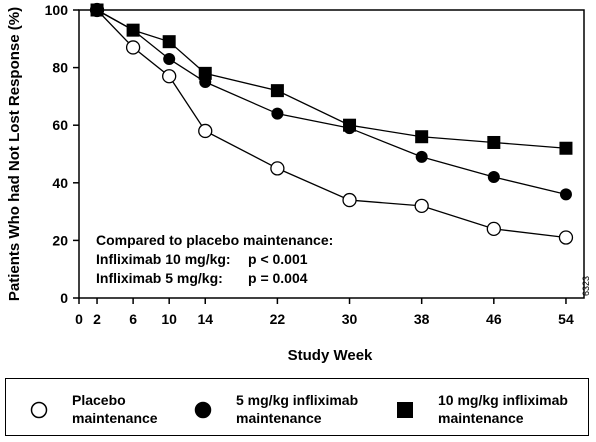 This screenshot has height=442, width=596. I want to click on annotation-label-1: Infliximab 10 mg/kg:, so click(163, 259).